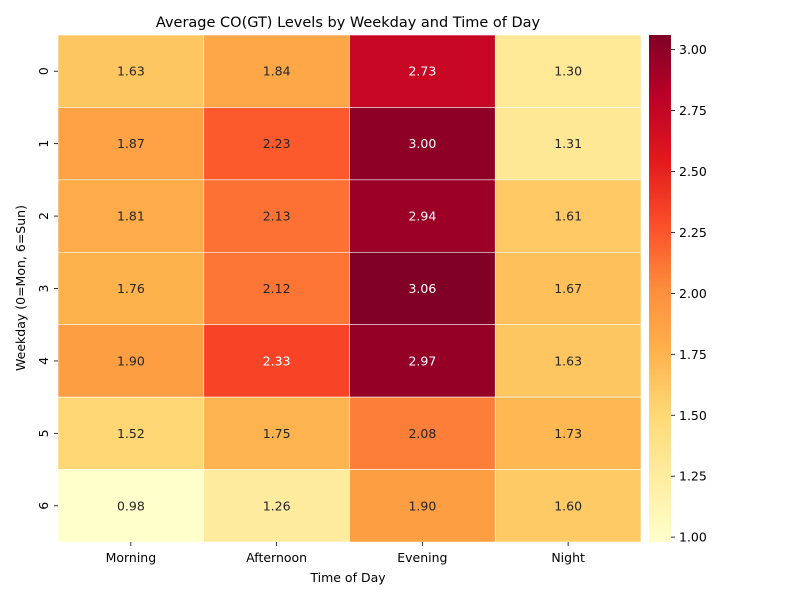  I want to click on colorbar-ticks: 1.00 1.25 1.50 1.75 2.00 2.25 2.50 2.75 3.00, so click(689, 293).